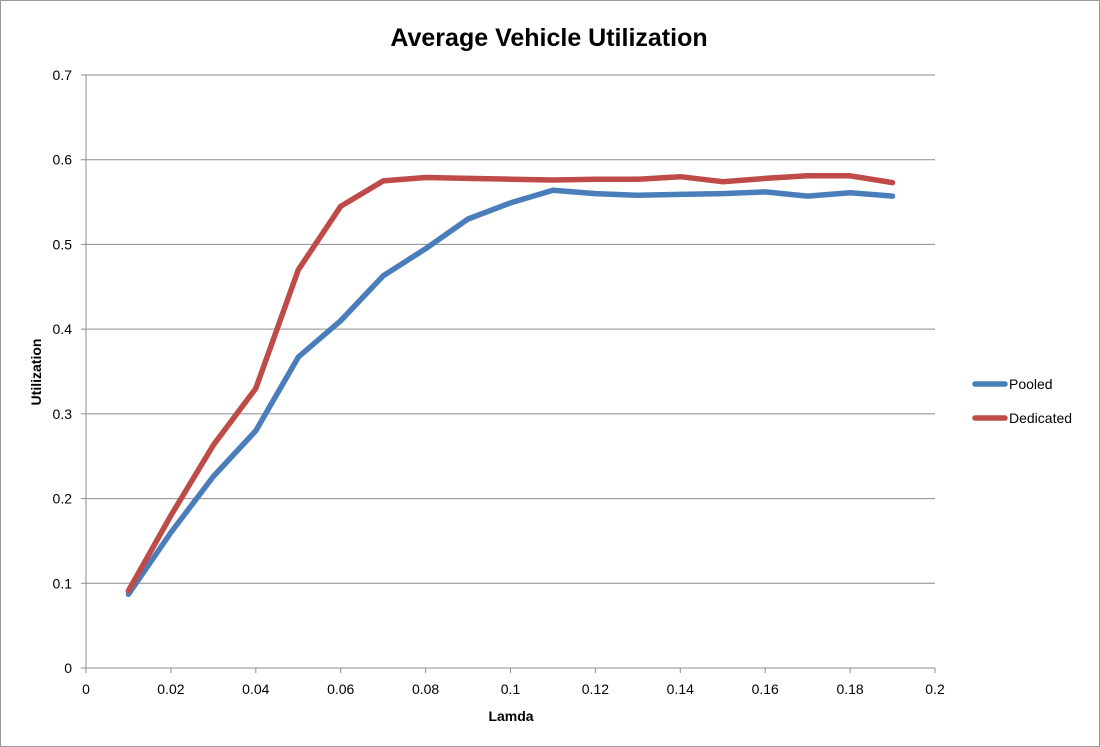  Describe the element at coordinates (63, 75) in the screenshot. I see `y-tick-label: 0.7` at that location.